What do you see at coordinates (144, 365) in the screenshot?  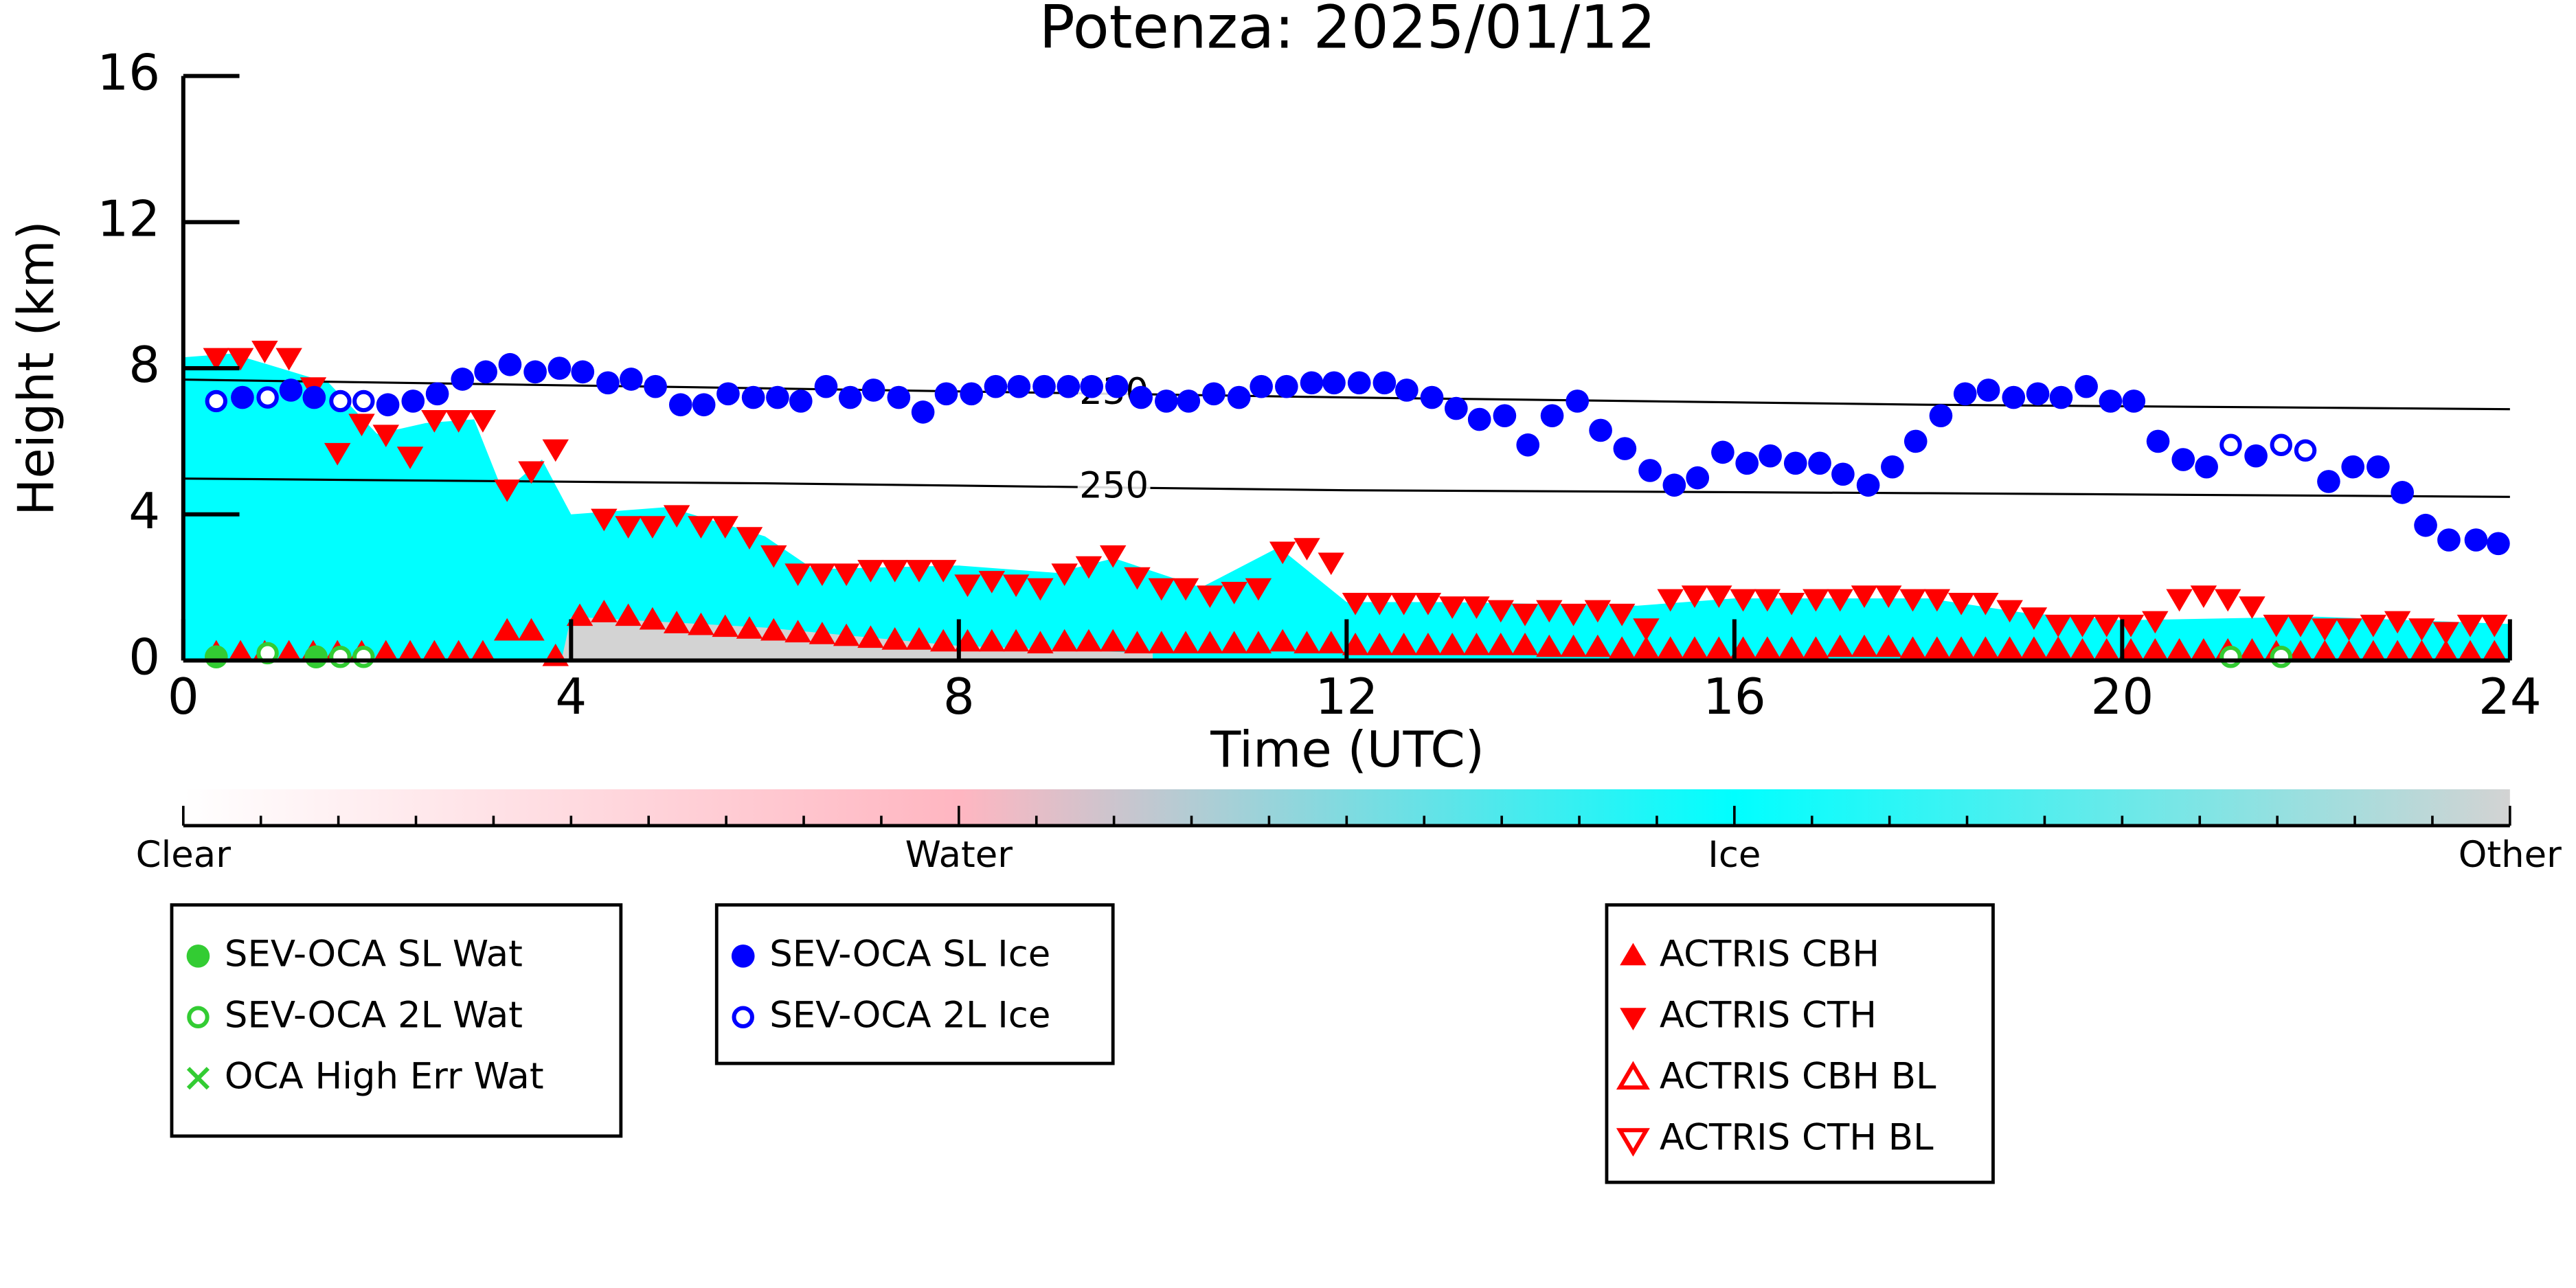 I see `y-tick-label: 8` at bounding box center [144, 365].